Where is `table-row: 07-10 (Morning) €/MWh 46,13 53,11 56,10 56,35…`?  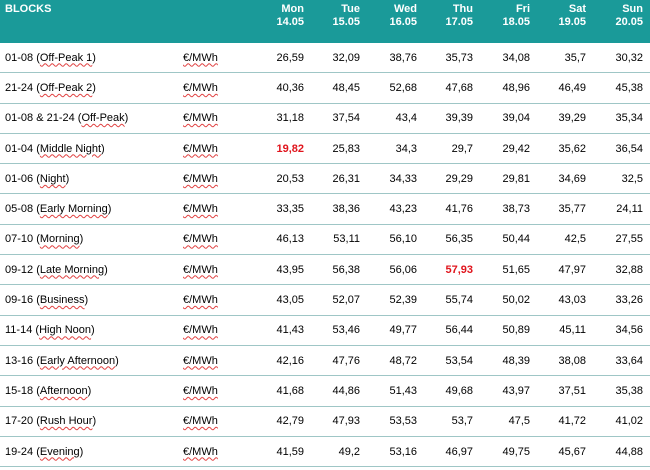
table-row: 07-10 (Morning) €/MWh 46,13 53,11 56,10 56,35… is located at coordinates (325, 240).